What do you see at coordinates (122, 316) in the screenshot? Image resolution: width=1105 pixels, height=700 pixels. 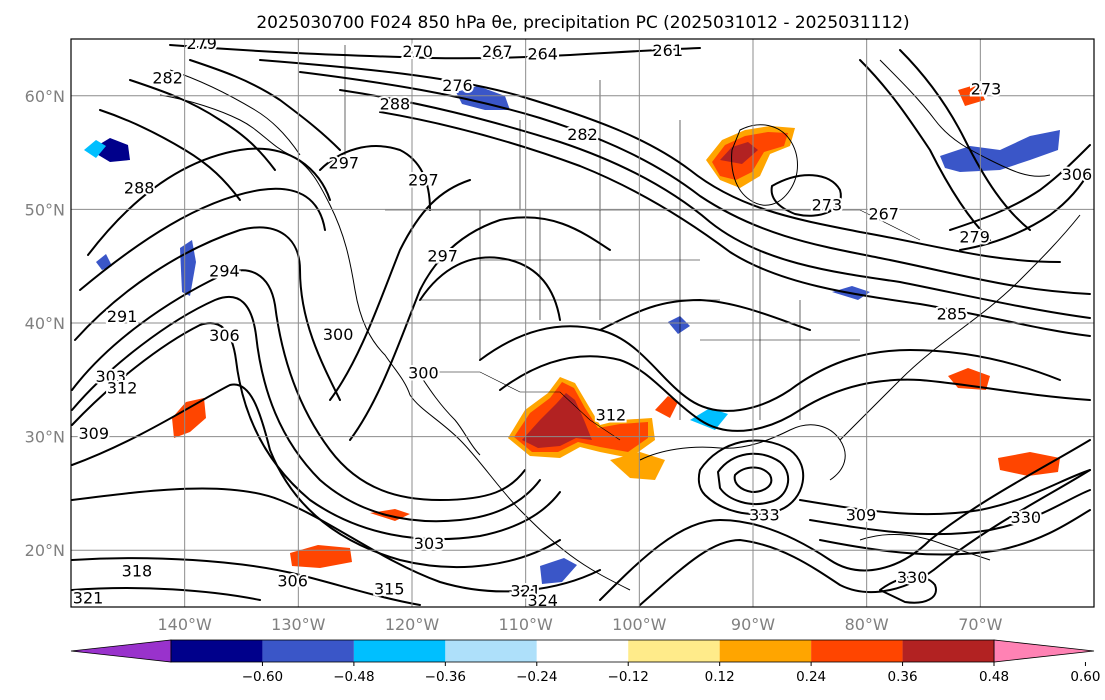 I see `contour-label: 291` at bounding box center [122, 316].